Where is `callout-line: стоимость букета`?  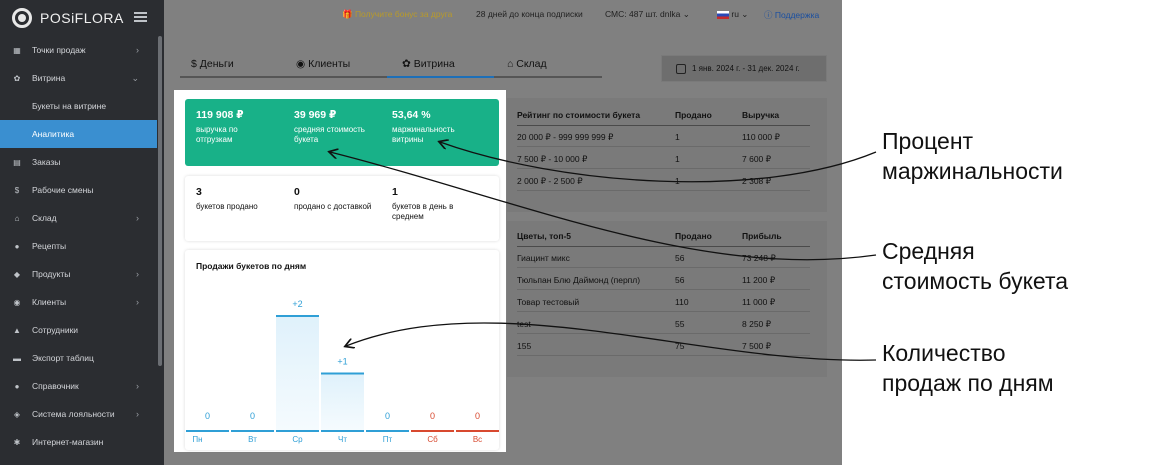
callout-line: стоимость букета is located at coordinates (975, 281).